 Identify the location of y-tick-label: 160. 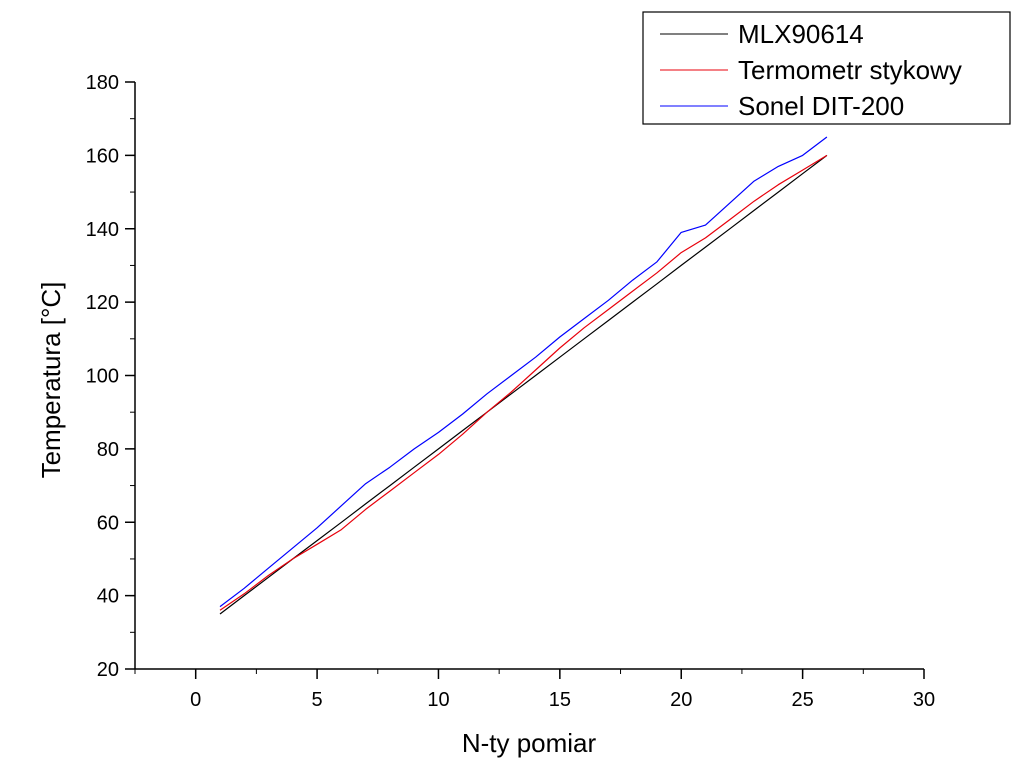
(102, 156).